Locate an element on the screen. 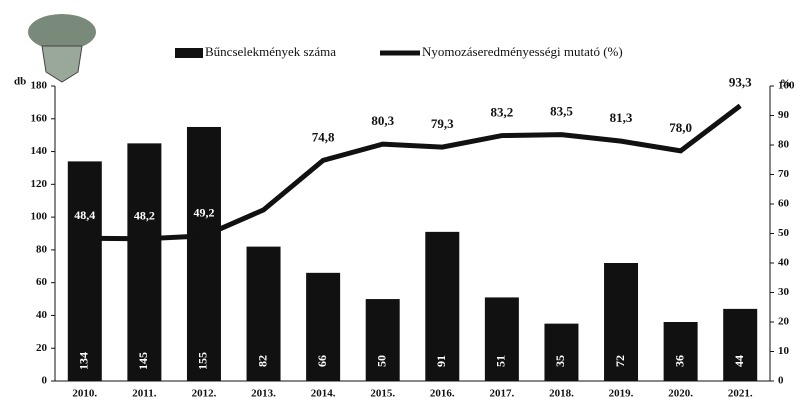 The height and width of the screenshot is (407, 805). y-tick-label: 120 is located at coordinates (39, 184).